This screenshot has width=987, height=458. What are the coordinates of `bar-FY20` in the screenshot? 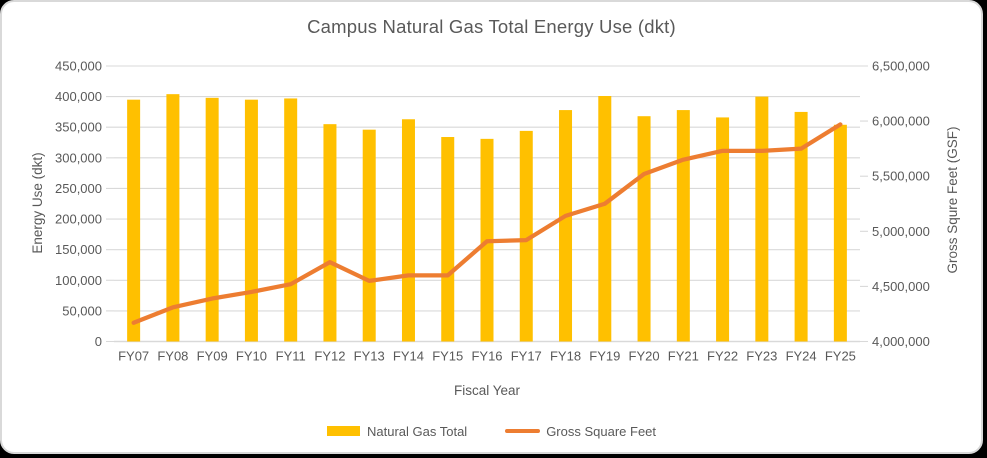 It's located at (644, 229).